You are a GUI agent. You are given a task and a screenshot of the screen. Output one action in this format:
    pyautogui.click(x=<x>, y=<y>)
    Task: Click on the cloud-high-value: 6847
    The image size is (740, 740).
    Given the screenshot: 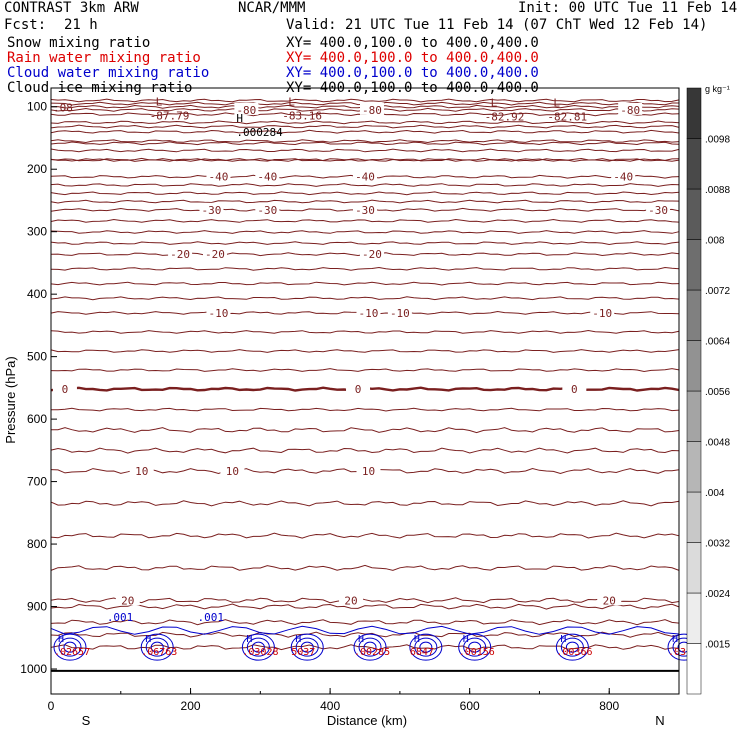 What is the action you would take?
    pyautogui.click(x=422, y=652)
    